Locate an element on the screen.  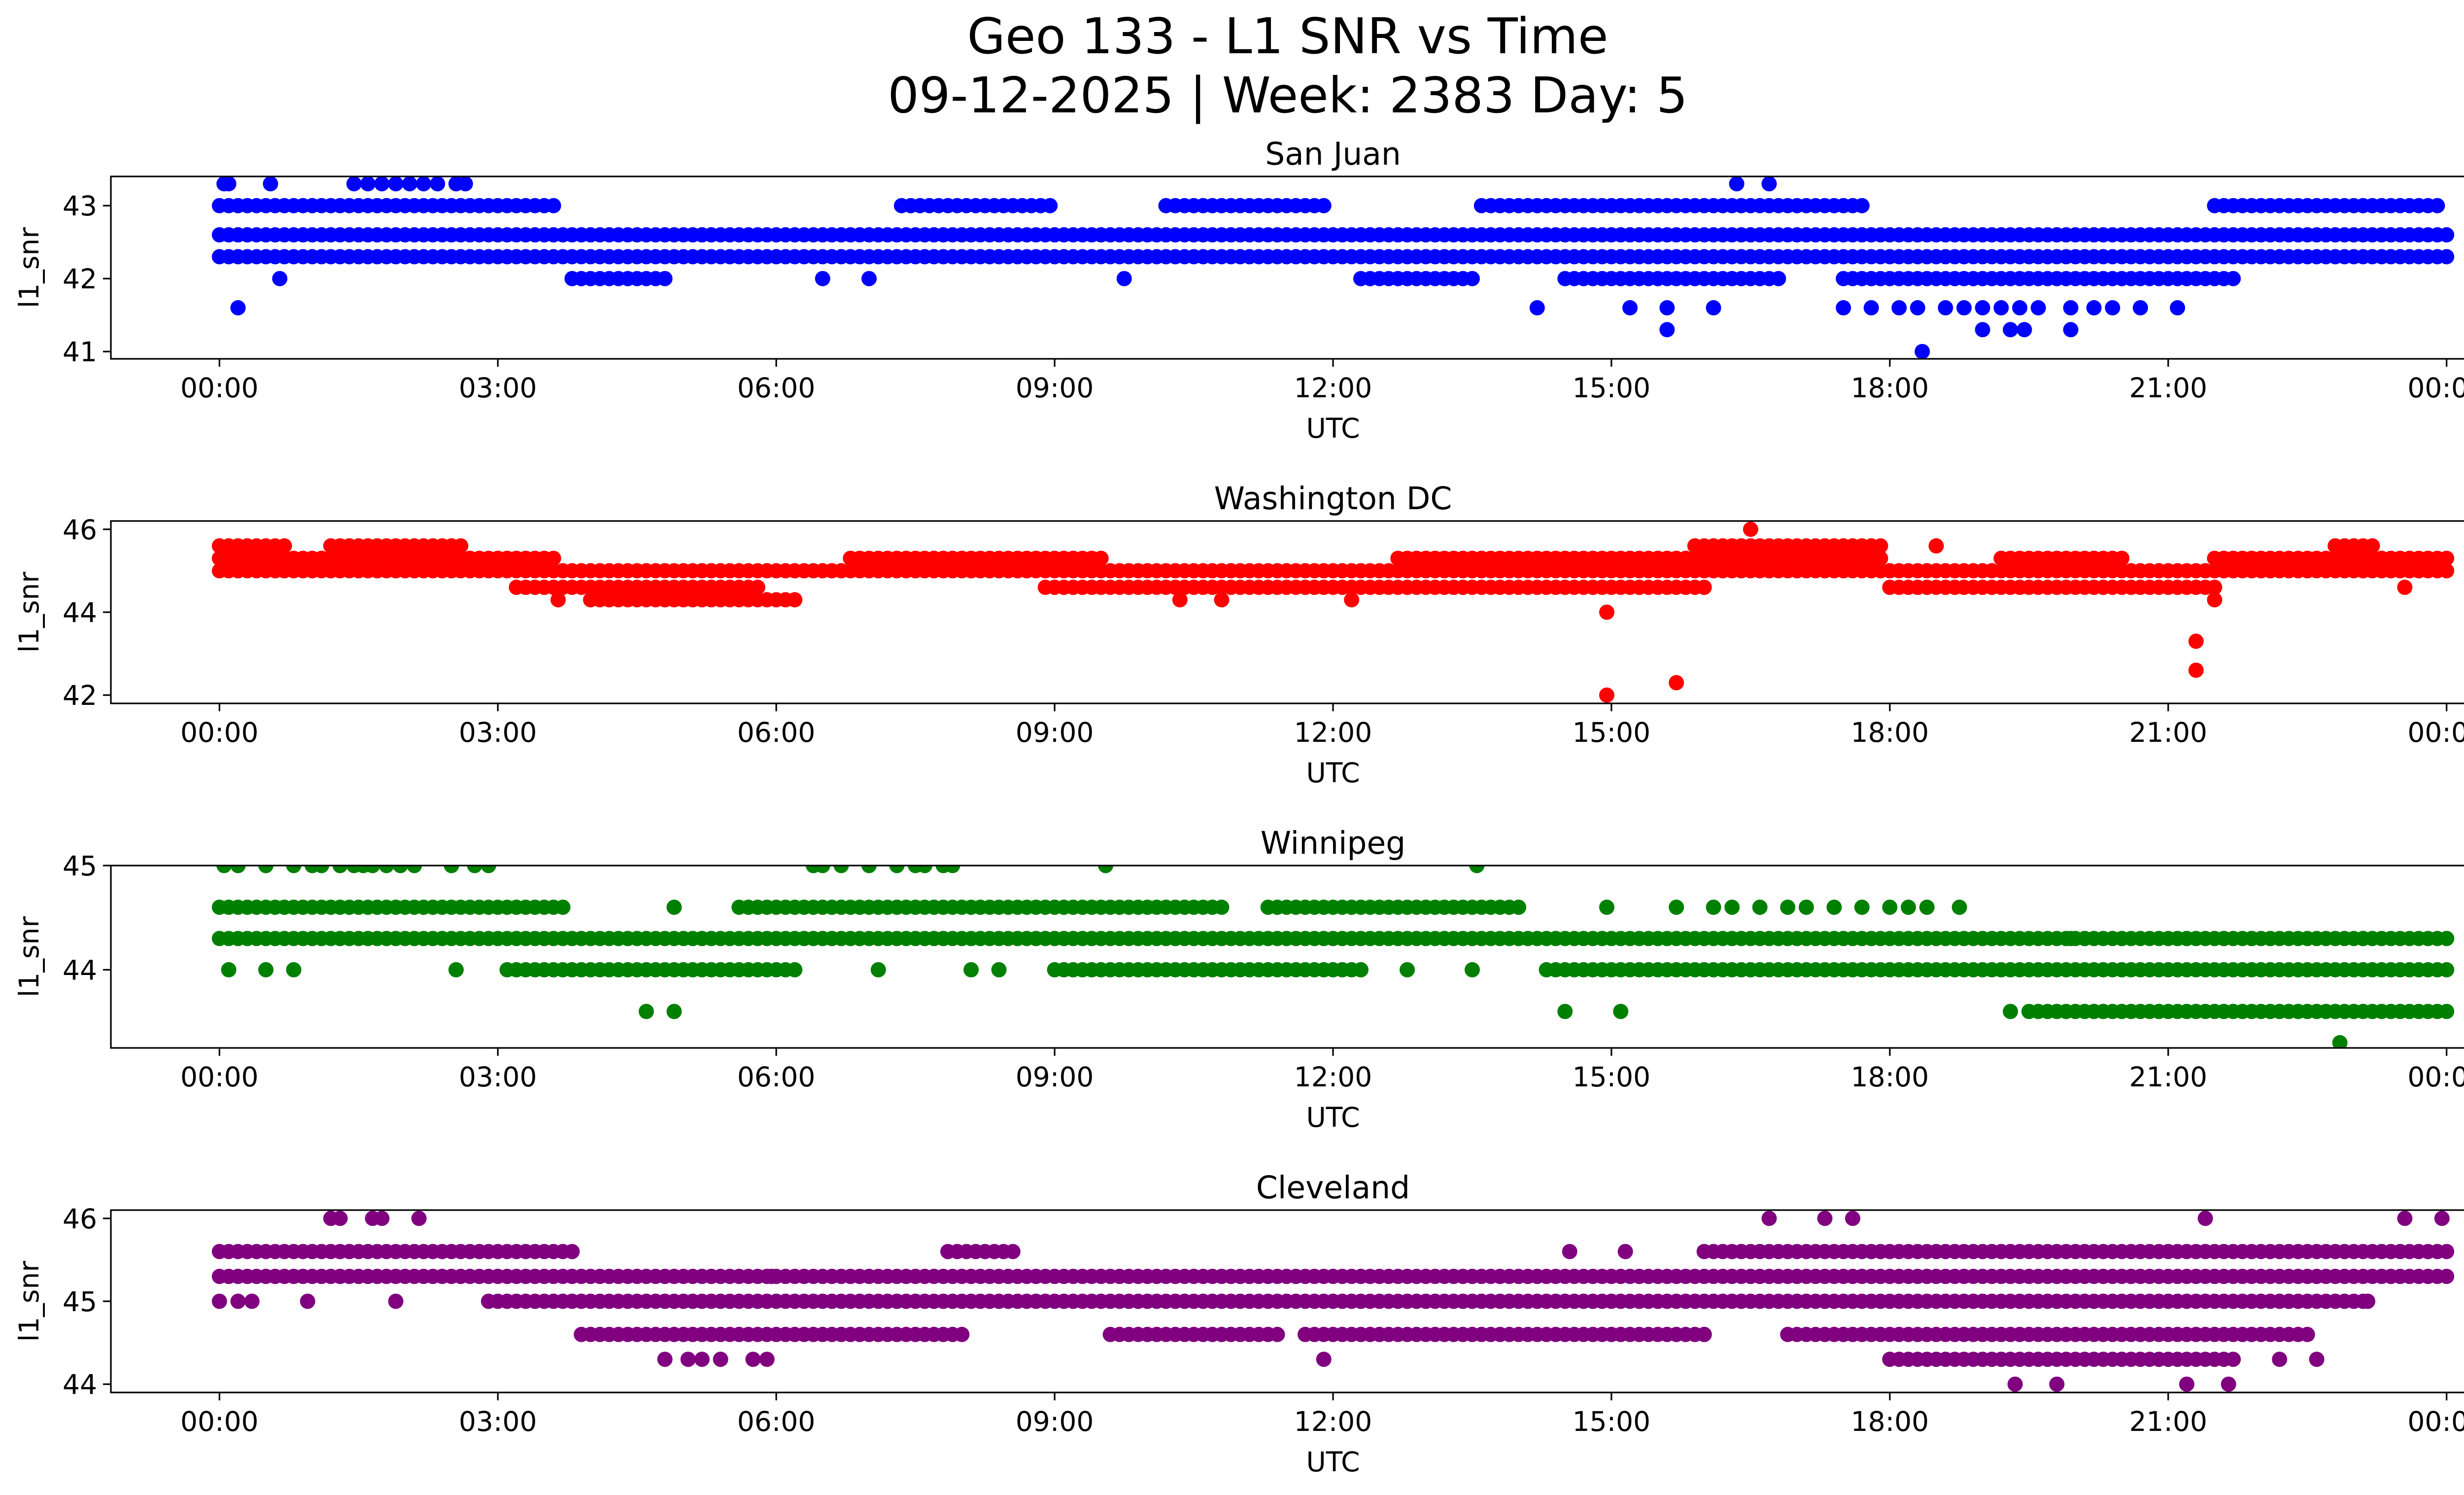
x-tick-label: 03:00 is located at coordinates (498, 1077).